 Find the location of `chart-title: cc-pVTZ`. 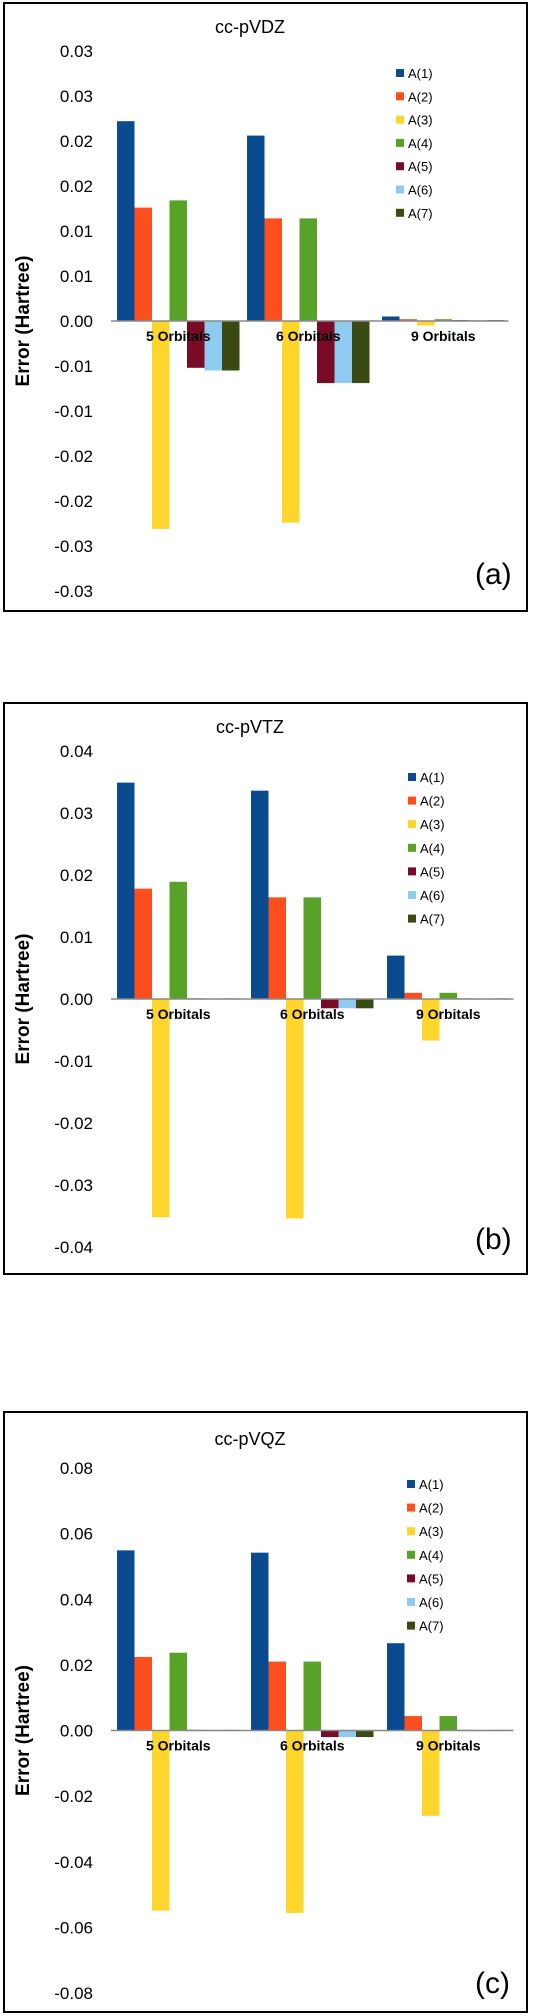

chart-title: cc-pVTZ is located at coordinates (250, 727).